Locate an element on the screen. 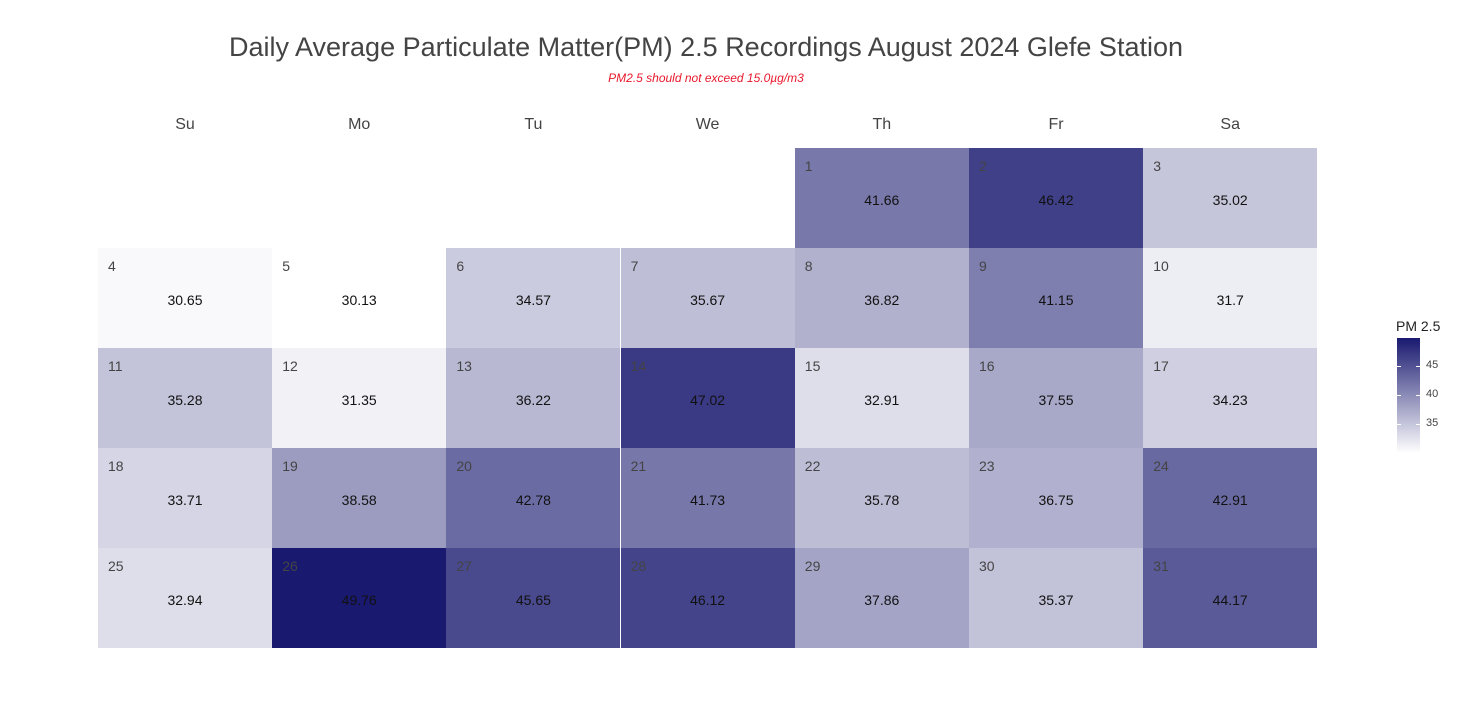 This screenshot has width=1468, height=720. day-cell: 4 30.65 is located at coordinates (185, 298).